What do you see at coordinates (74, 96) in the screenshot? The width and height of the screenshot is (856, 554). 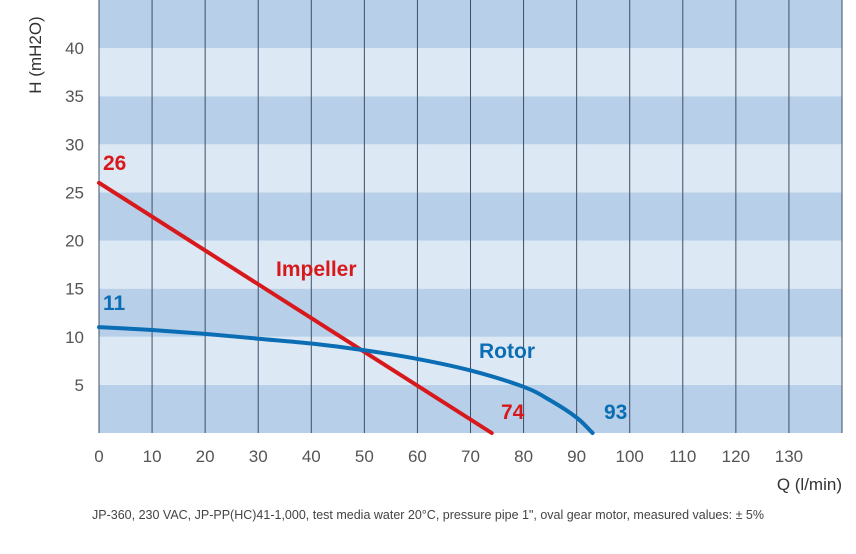 I see `y-tick-label: 35` at bounding box center [74, 96].